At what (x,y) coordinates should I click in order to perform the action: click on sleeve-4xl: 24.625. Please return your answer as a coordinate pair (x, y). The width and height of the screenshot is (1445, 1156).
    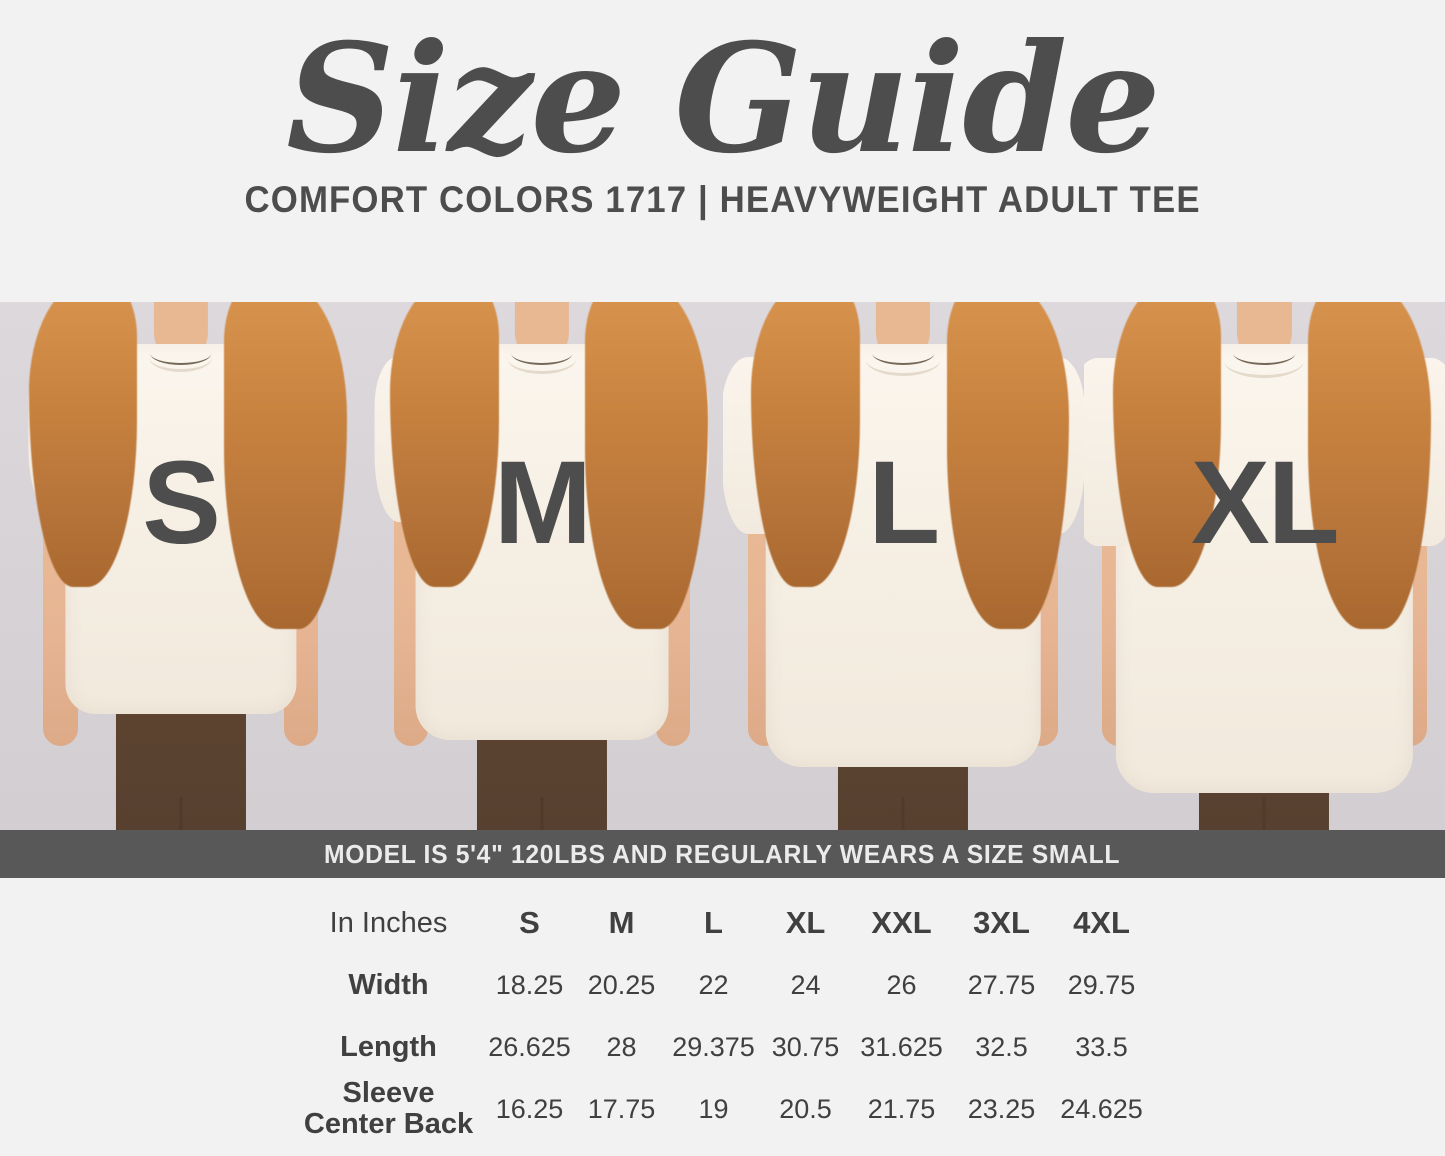
    Looking at the image, I should click on (1101, 1108).